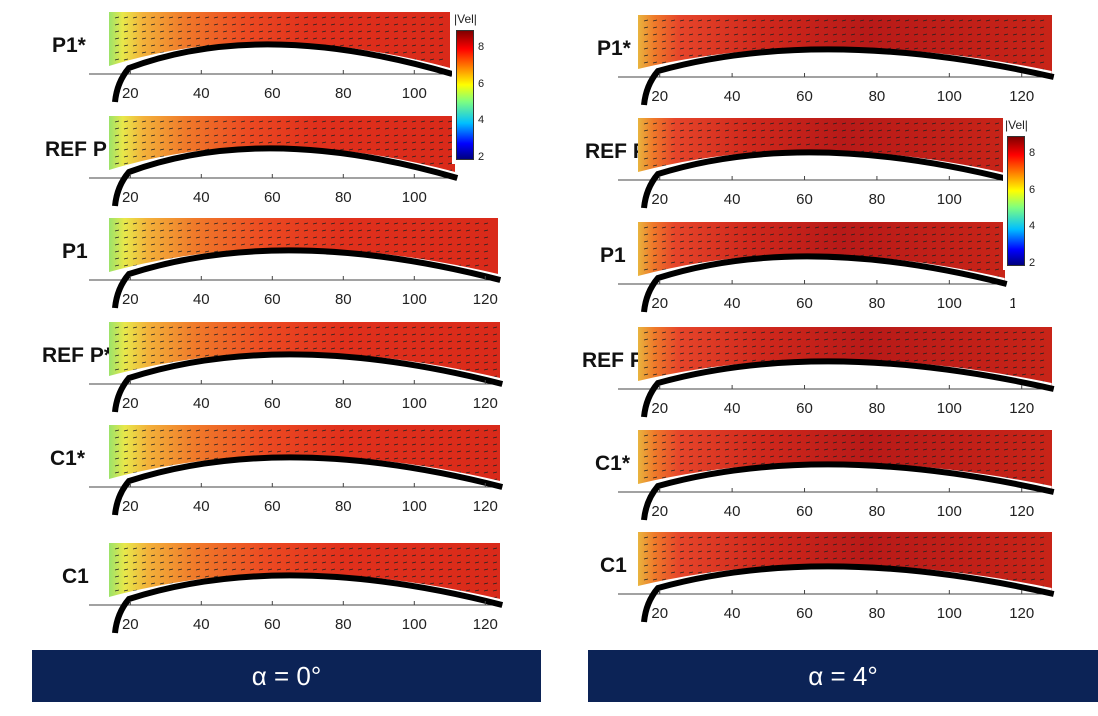 The height and width of the screenshot is (716, 1098). Describe the element at coordinates (481, 157) in the screenshot. I see `colorbar-tick-label: 2` at that location.